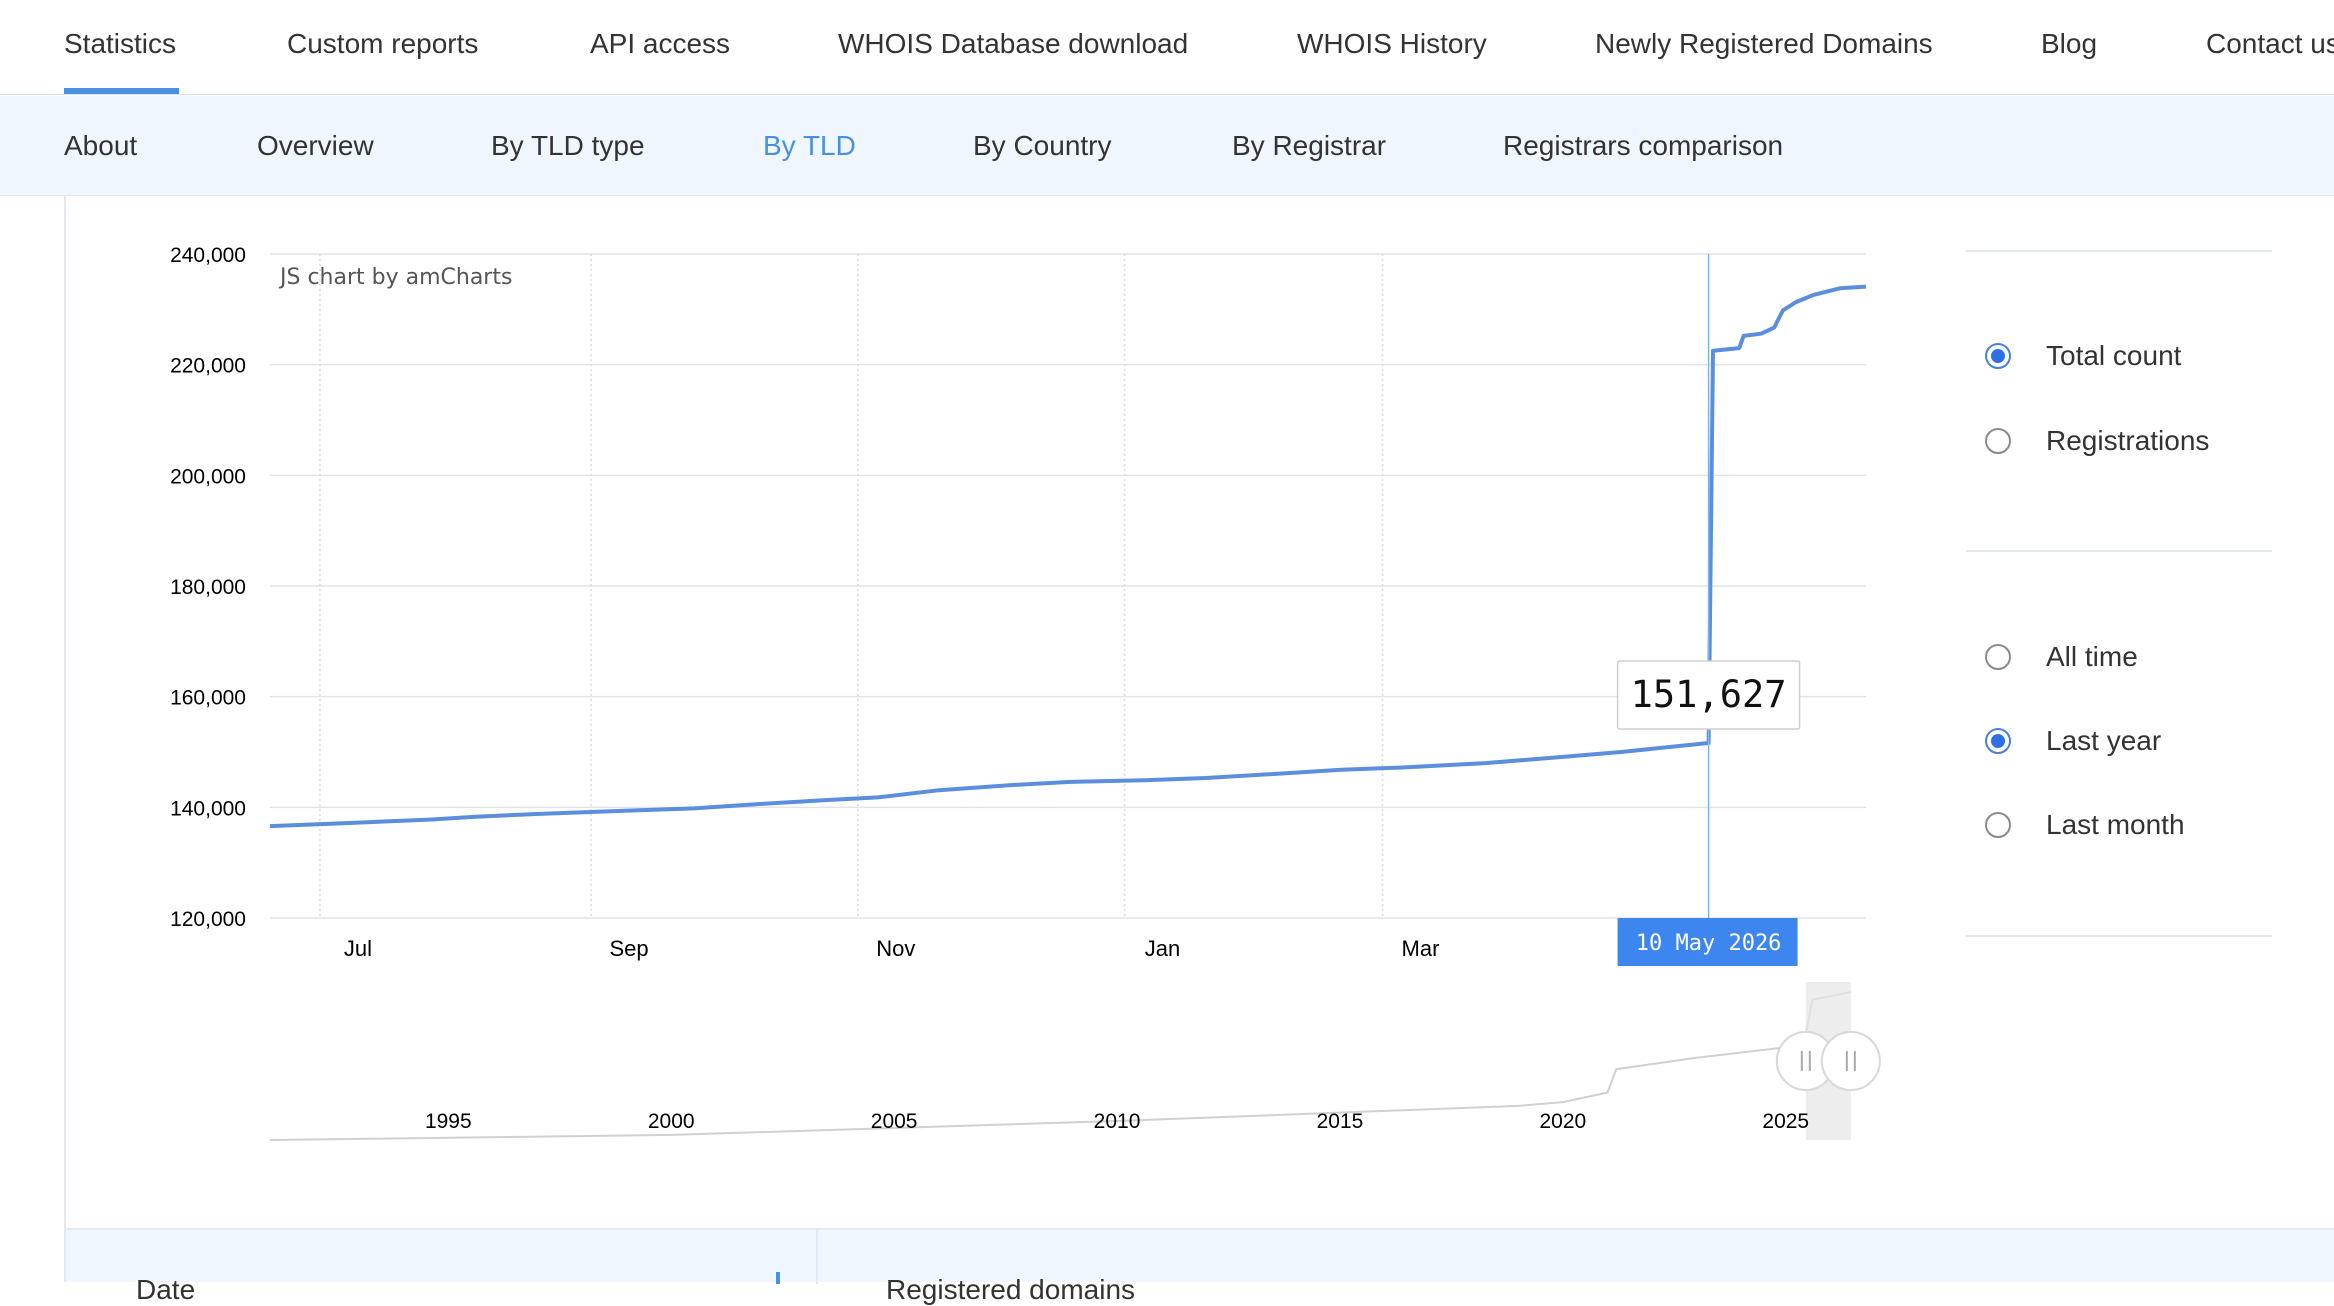 The image size is (2334, 1306). What do you see at coordinates (2270, 43) in the screenshot?
I see `top-nav-contact-us: Contact us` at bounding box center [2270, 43].